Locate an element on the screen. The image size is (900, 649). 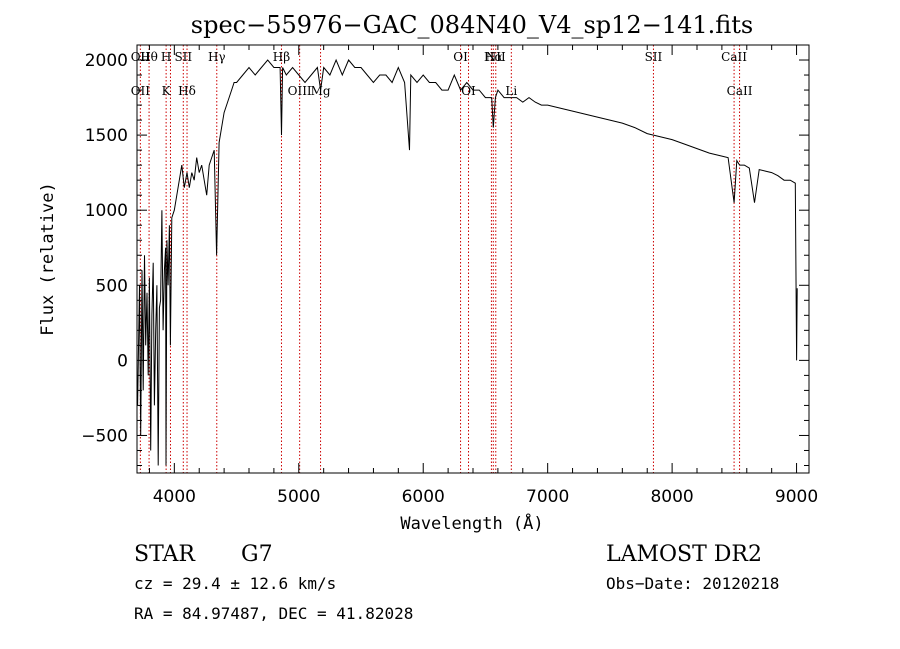
y-tick-label: 2000 is located at coordinates (106, 61).